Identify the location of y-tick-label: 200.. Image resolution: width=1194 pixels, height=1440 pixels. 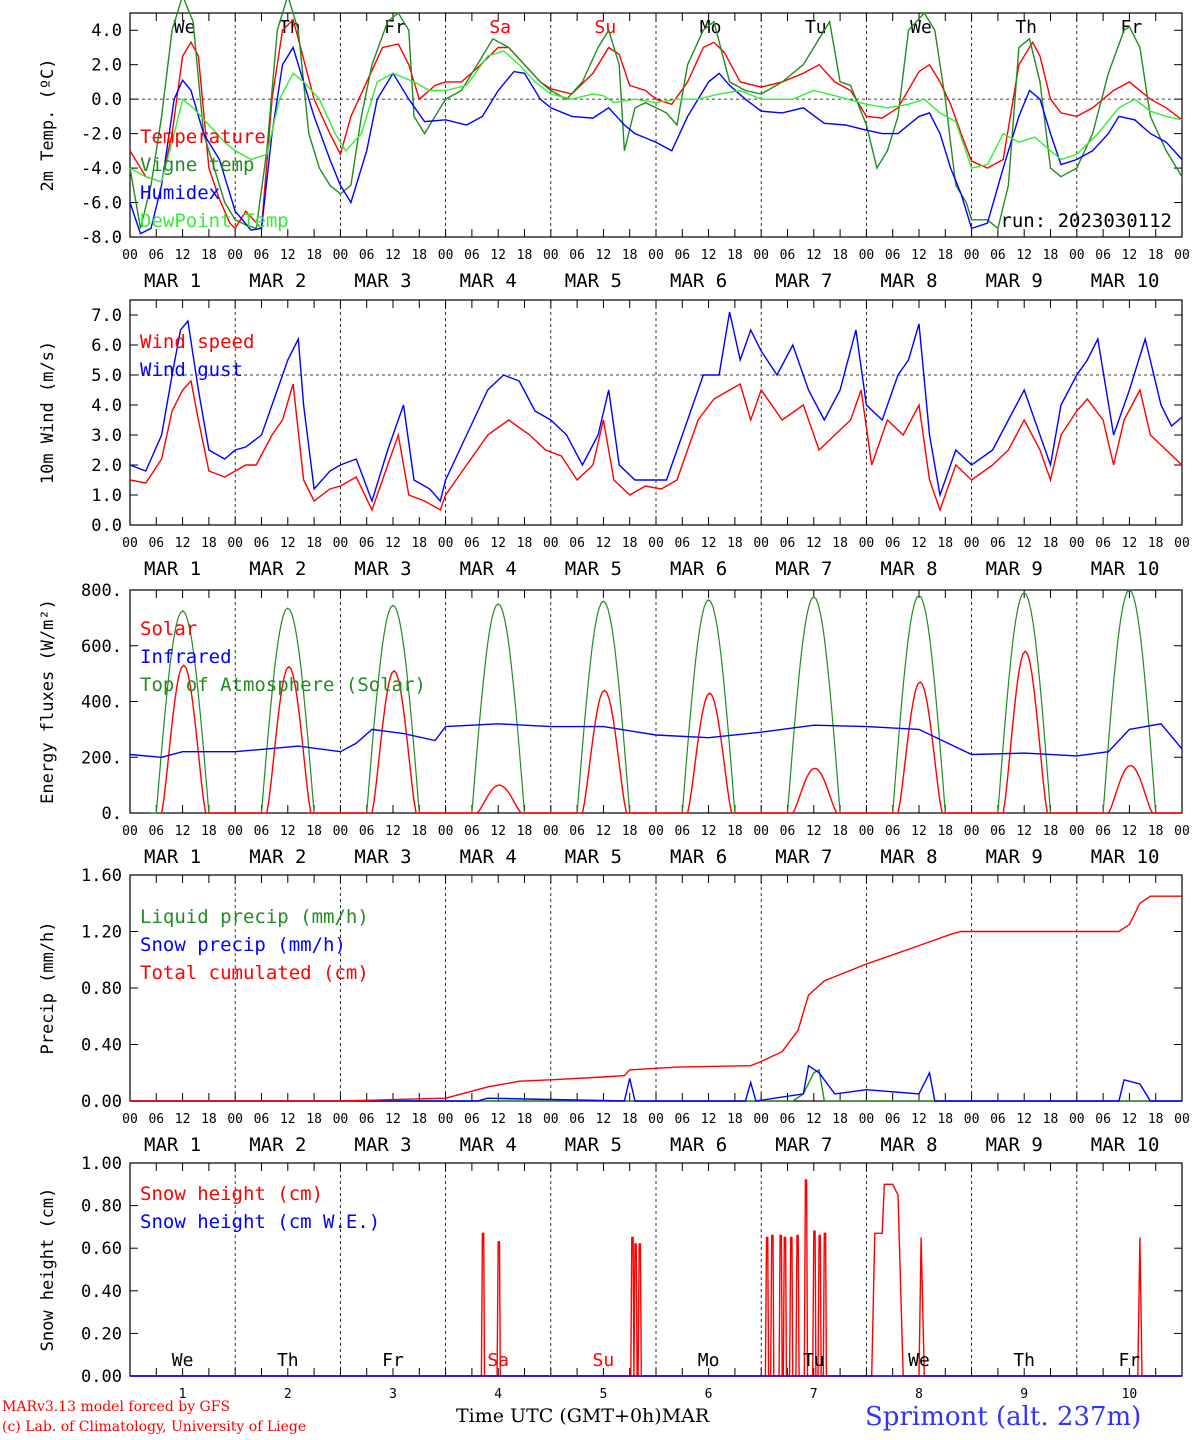
(101, 758).